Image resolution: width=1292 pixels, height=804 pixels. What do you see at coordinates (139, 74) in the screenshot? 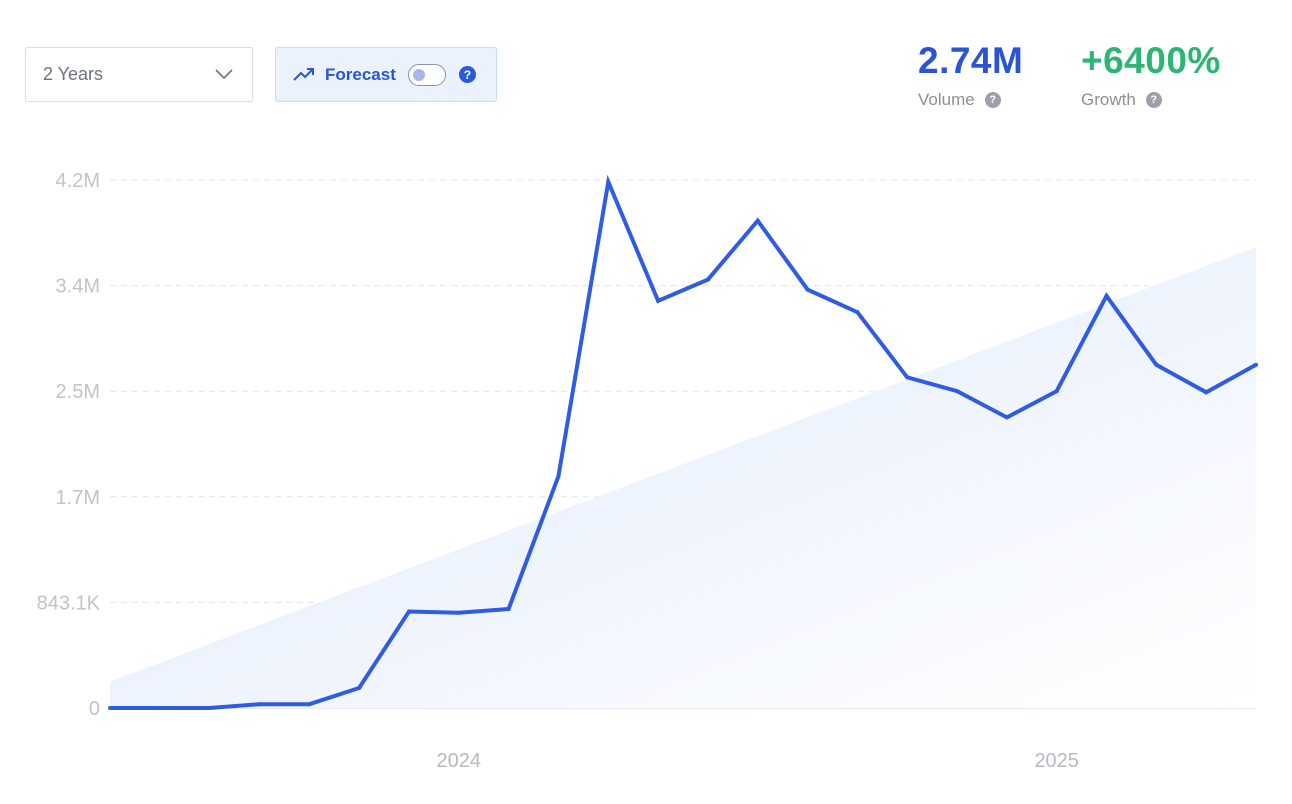
I see `time-range-select: 2 Years` at bounding box center [139, 74].